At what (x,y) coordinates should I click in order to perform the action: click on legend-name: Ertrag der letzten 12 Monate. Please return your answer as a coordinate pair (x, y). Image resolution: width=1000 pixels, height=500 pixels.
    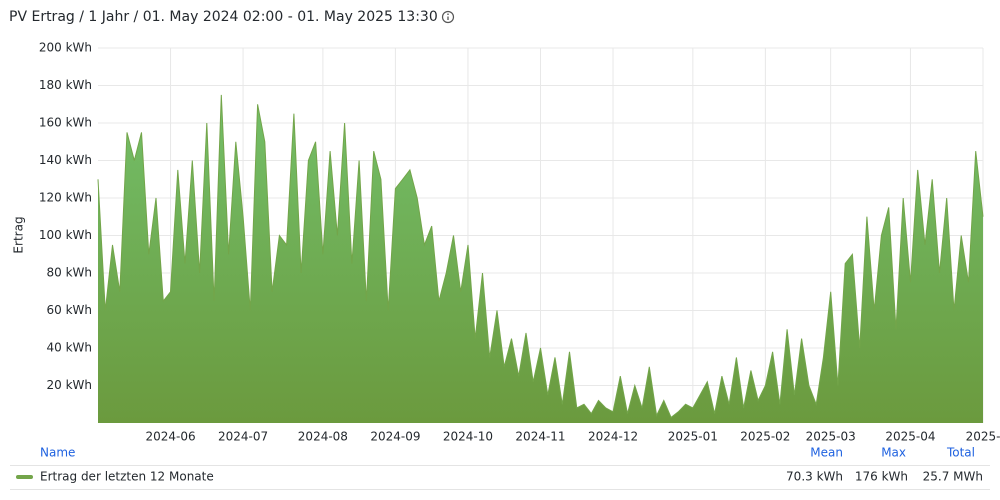
    Looking at the image, I should click on (127, 477).